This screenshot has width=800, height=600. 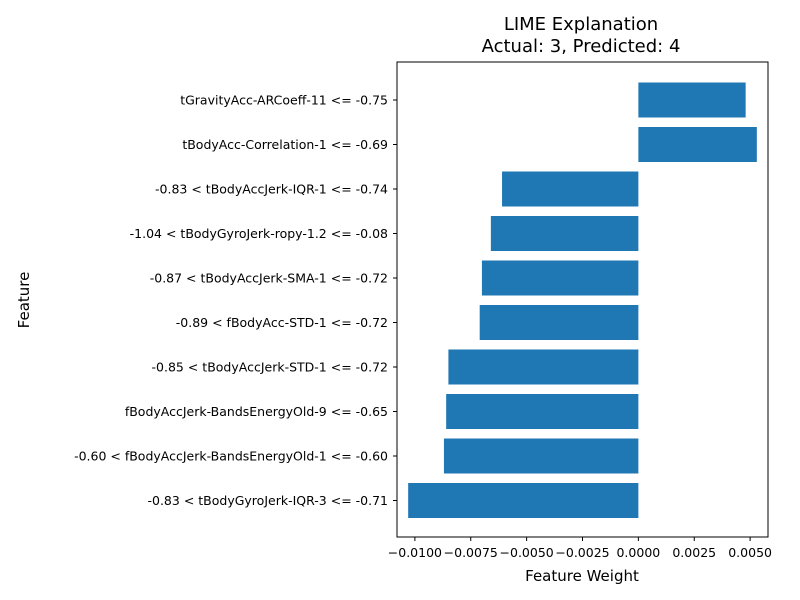 I want to click on y-tick-label: tBodyAcc-Correlation-1 <= -0.69, so click(x=285, y=144).